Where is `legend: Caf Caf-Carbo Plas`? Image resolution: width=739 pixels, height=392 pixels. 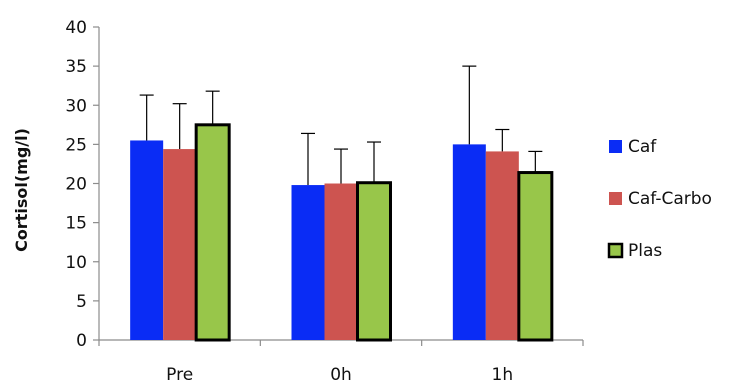 legend: Caf Caf-Carbo Plas is located at coordinates (659, 199).